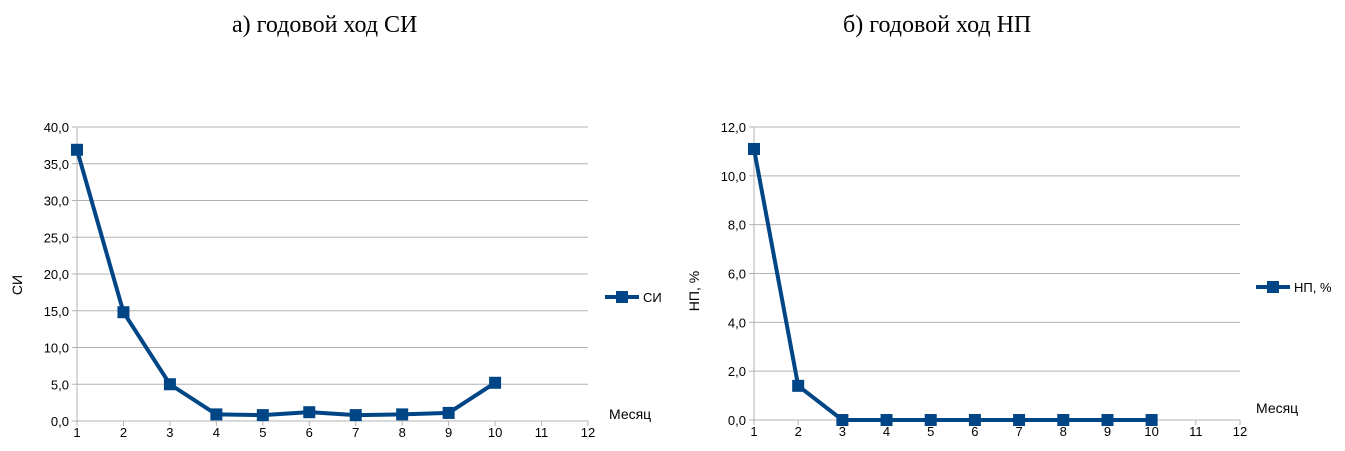 The image size is (1345, 451). I want to click on y-tick-label: 5,0, so click(60, 384).